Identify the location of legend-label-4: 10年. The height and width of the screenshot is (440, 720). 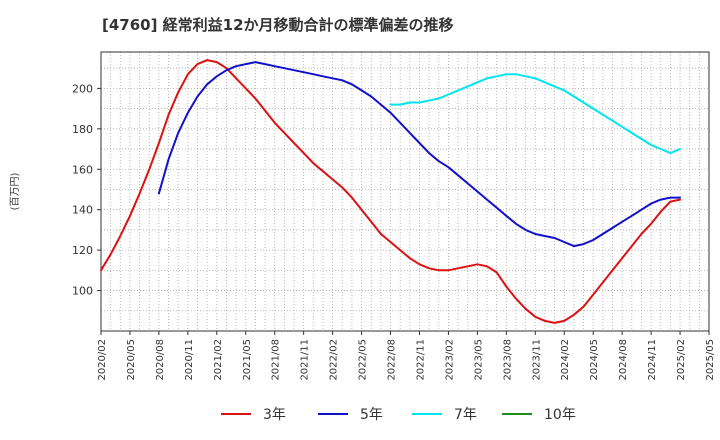
(560, 415).